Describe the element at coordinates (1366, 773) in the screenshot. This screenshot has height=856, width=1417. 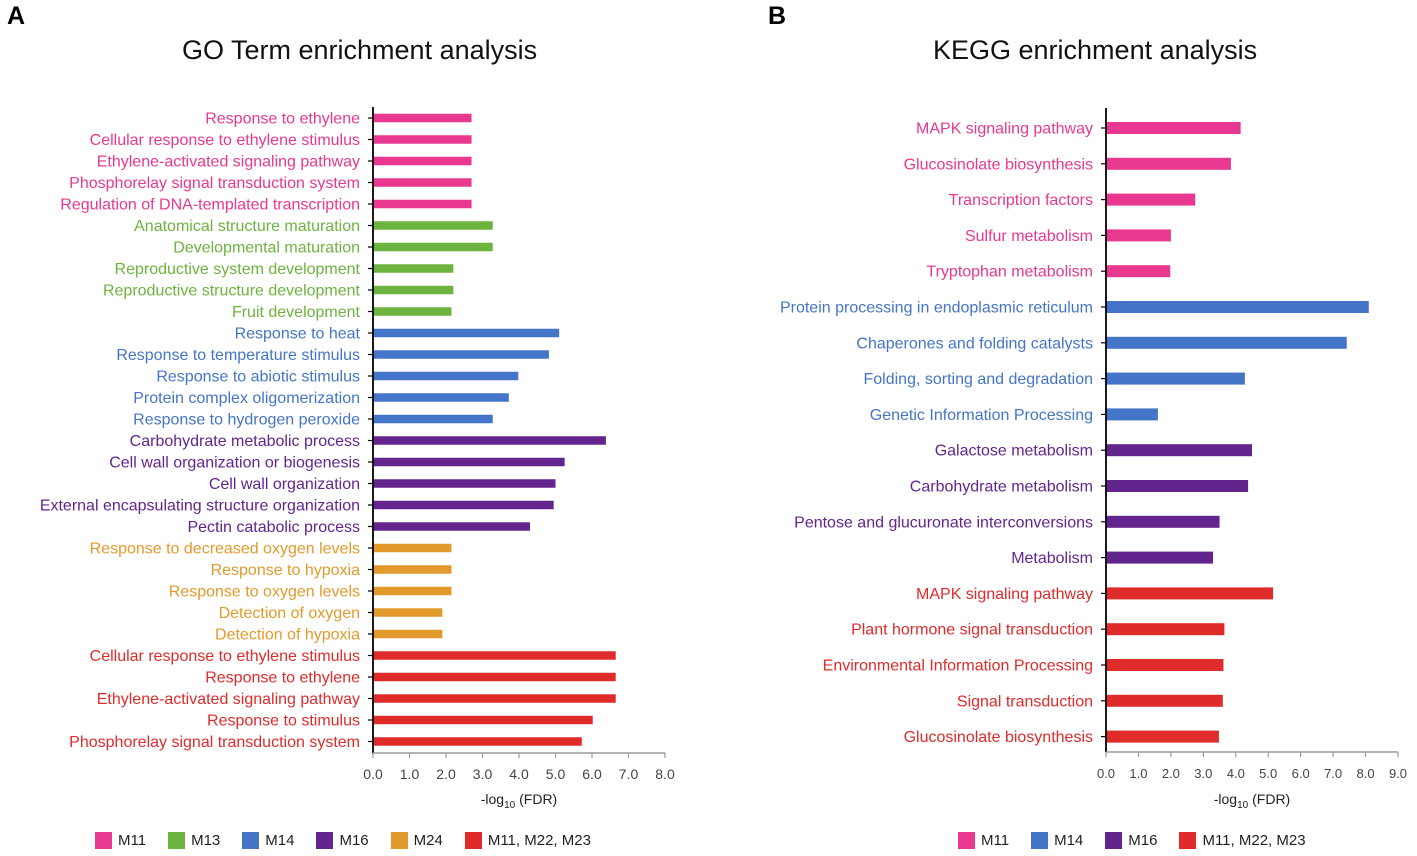
I see `kegg-x-tick-label: 8.0` at that location.